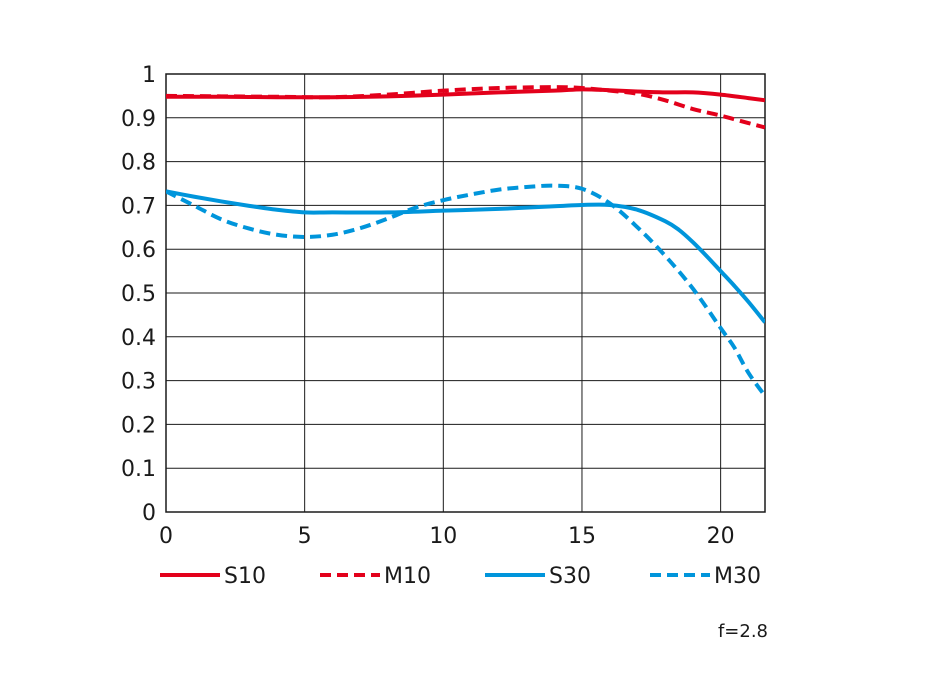 The height and width of the screenshot is (700, 932). What do you see at coordinates (149, 513) in the screenshot?
I see `y-tick-label: 0` at bounding box center [149, 513].